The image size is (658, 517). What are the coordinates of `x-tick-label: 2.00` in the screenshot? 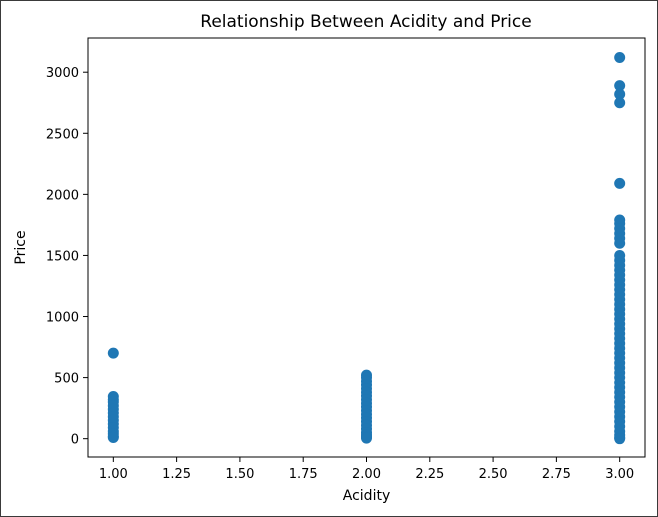 It's located at (366, 474).